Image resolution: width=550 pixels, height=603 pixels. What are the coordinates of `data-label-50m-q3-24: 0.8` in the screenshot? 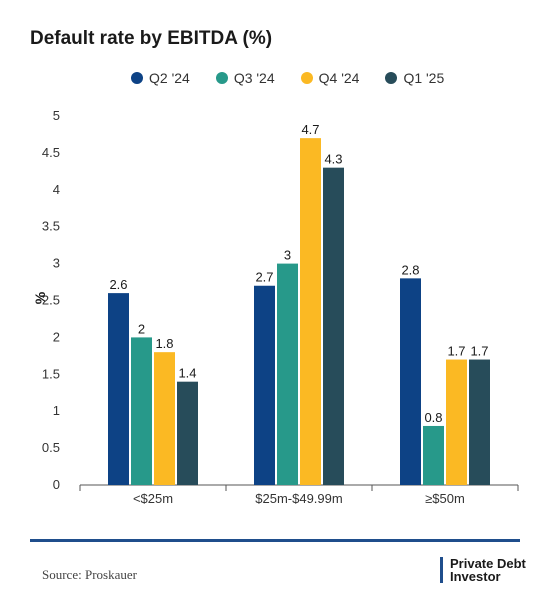 It's located at (433, 417).